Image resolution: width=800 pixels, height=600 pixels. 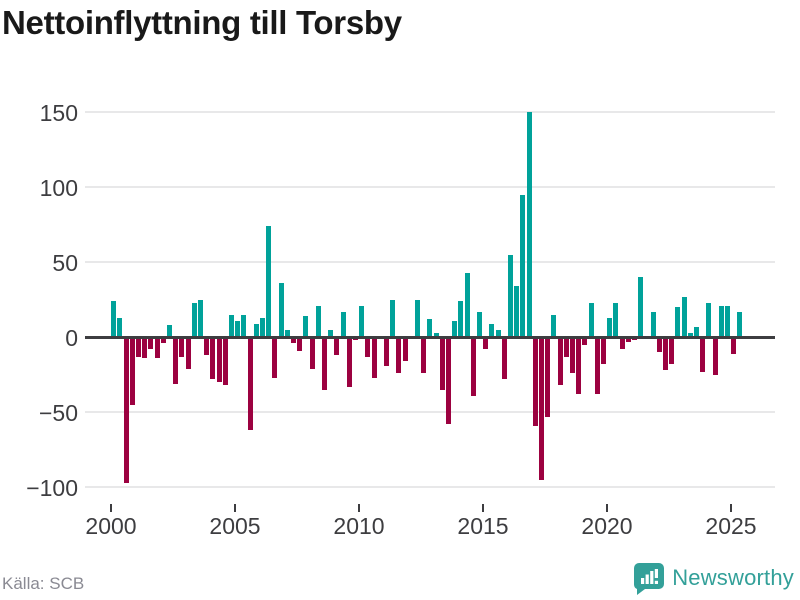 What do you see at coordinates (483, 508) in the screenshot?
I see `x-tick-2015` at bounding box center [483, 508].